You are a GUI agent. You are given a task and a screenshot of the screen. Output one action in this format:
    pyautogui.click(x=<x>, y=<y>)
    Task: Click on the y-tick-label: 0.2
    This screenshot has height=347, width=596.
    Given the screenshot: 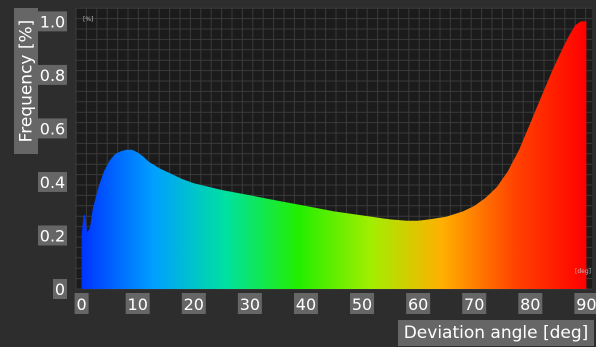 What is the action you would take?
    pyautogui.click(x=52, y=235)
    